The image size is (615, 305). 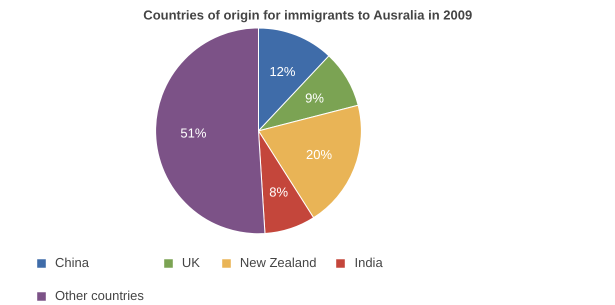 I want to click on legend-label: UK, so click(x=191, y=262).